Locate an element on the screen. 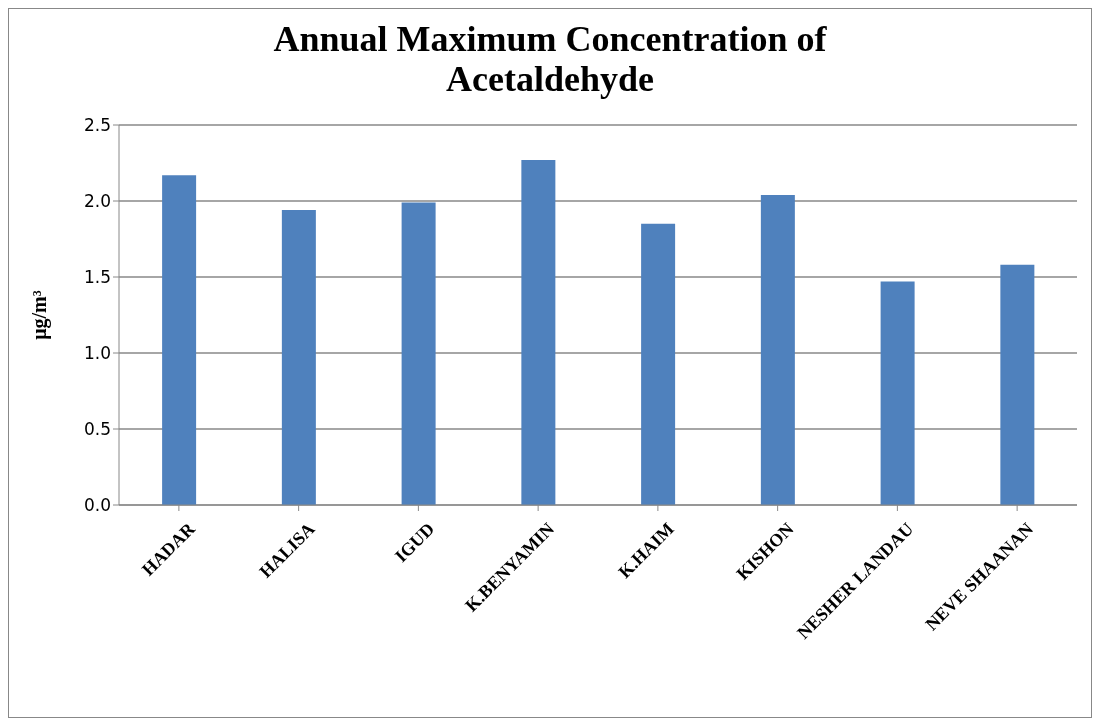 The image size is (1099, 726). y-tick-label: 2.0 is located at coordinates (97, 201).